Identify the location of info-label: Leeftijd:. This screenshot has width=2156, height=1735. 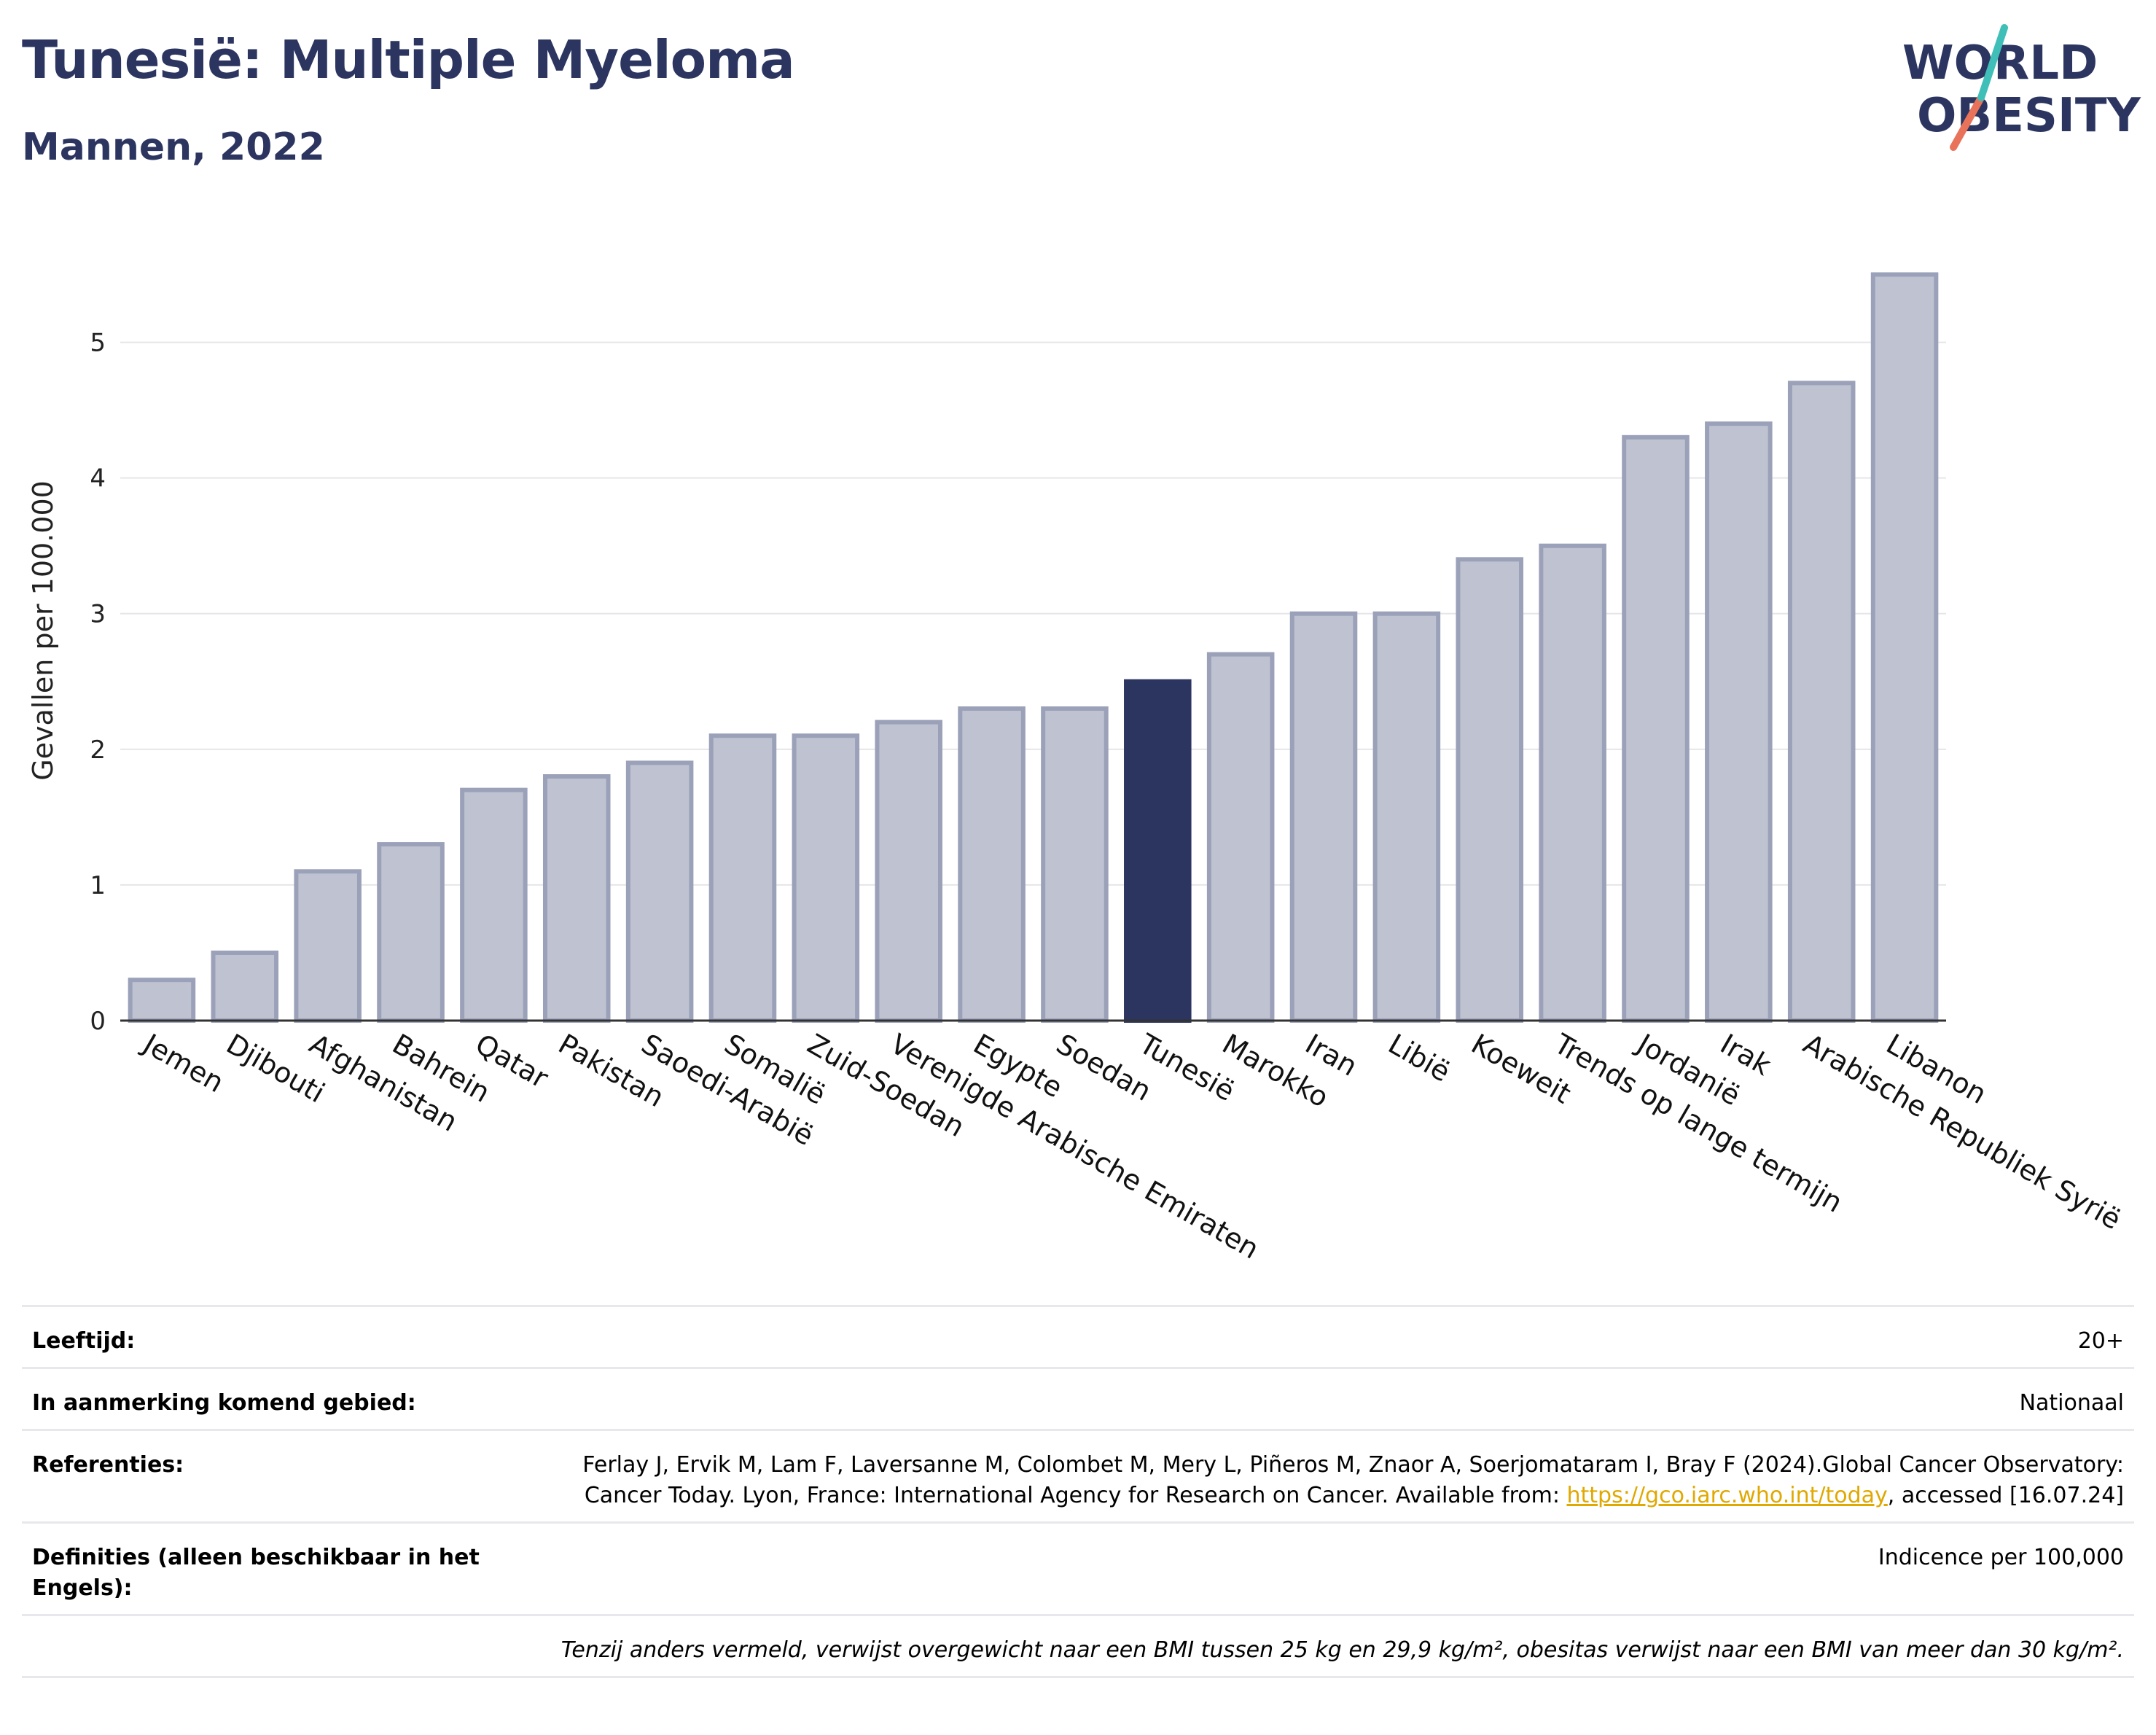
(265, 1336).